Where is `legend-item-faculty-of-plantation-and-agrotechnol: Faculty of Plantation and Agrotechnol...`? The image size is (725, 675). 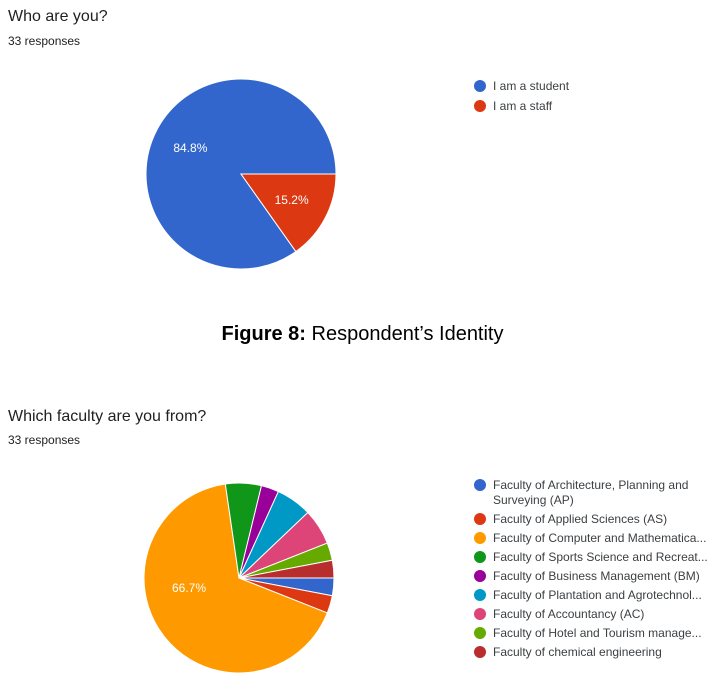 legend-item-faculty-of-plantation-and-agrotechnol: Faculty of Plantation and Agrotechnol... is located at coordinates (594, 595).